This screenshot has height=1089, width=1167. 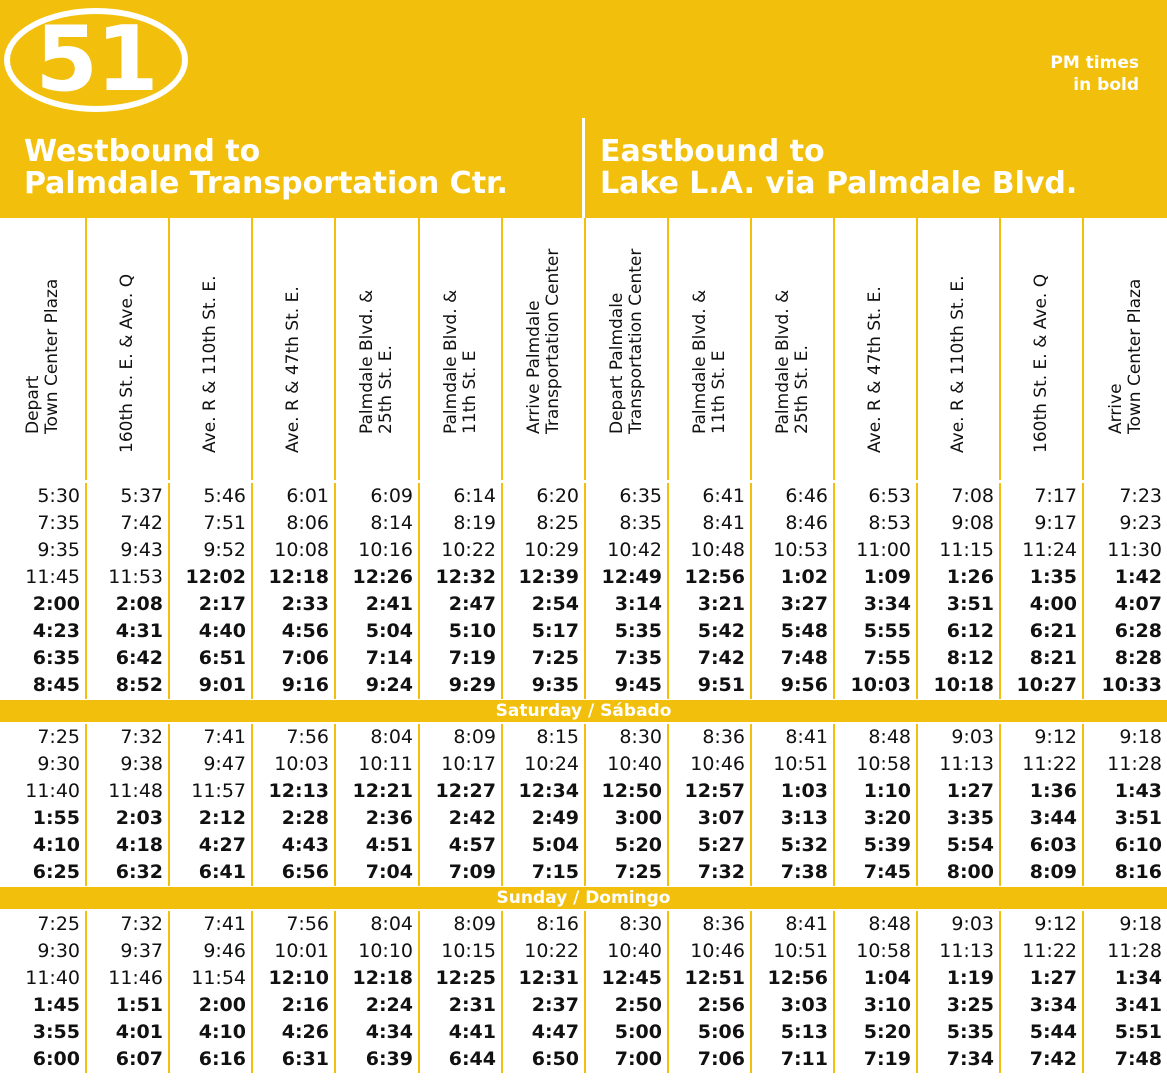 What do you see at coordinates (542, 978) in the screenshot?
I see `time-cell: 12:31` at bounding box center [542, 978].